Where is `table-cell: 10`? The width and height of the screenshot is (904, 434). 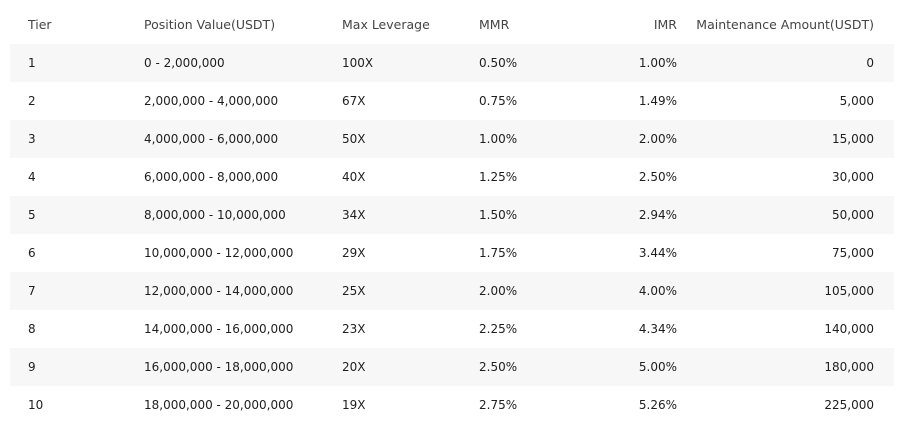 table-cell: 10 is located at coordinates (36, 405).